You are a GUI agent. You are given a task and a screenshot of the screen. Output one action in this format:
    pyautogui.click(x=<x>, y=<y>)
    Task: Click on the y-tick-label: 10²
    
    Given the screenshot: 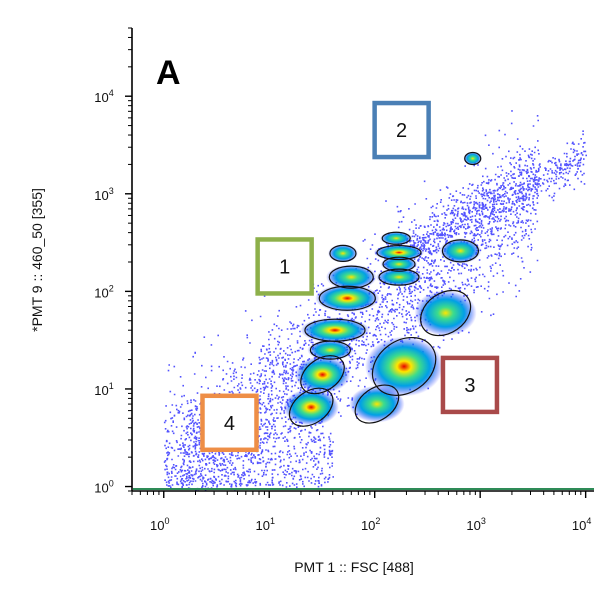 What is the action you would take?
    pyautogui.click(x=103, y=291)
    